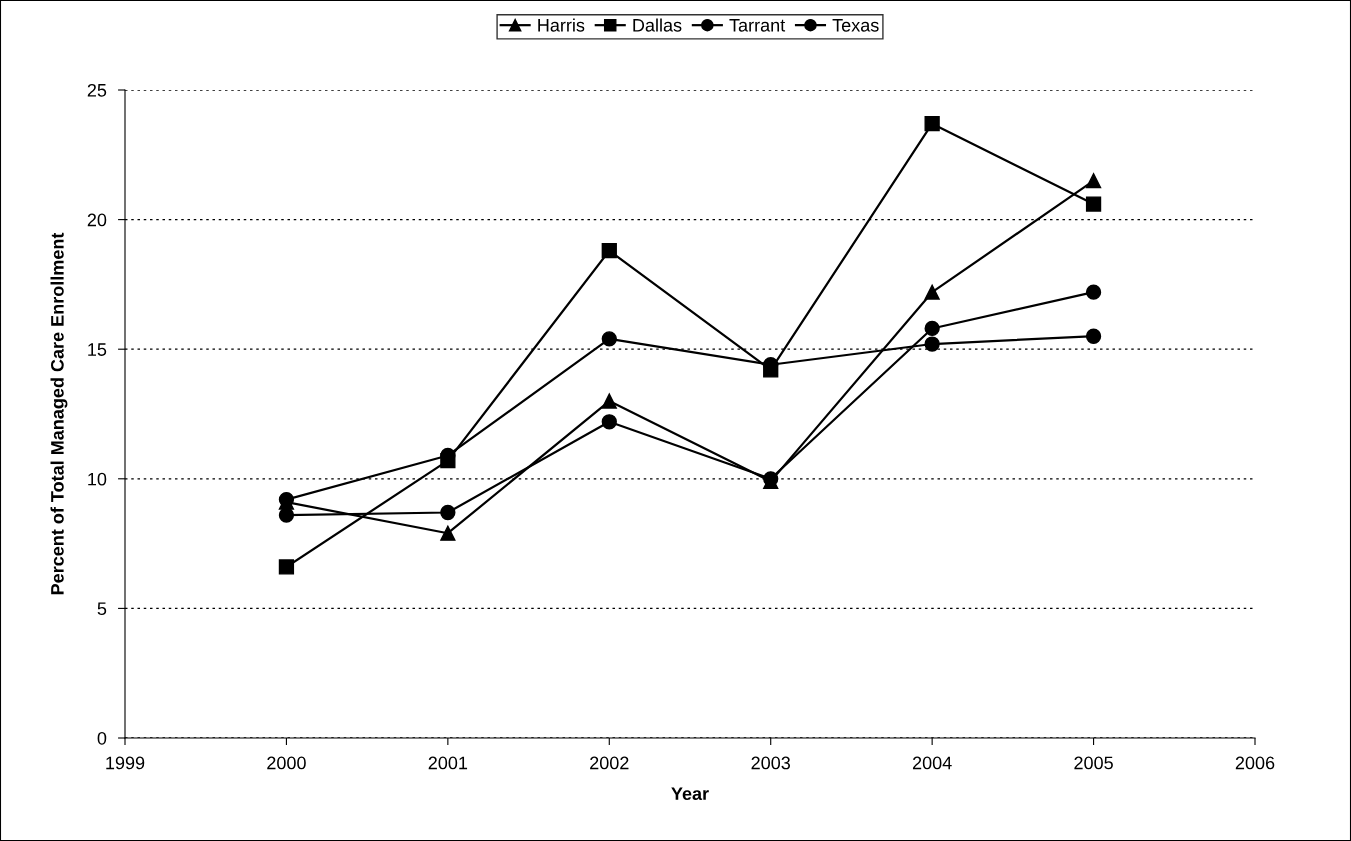  I want to click on x-tick-label: 2005, so click(1093, 763).